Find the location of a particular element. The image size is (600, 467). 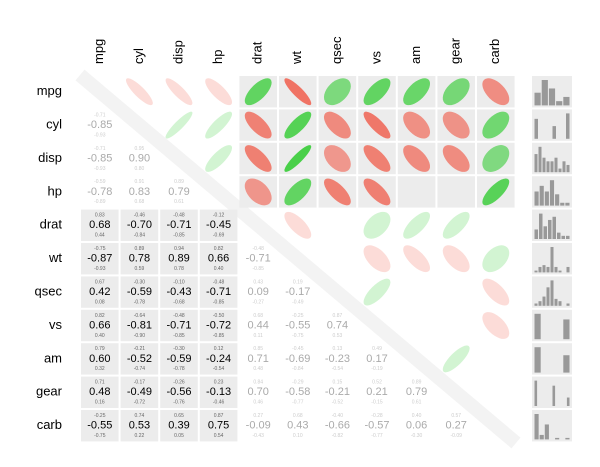

column-label: vs is located at coordinates (375, 58).